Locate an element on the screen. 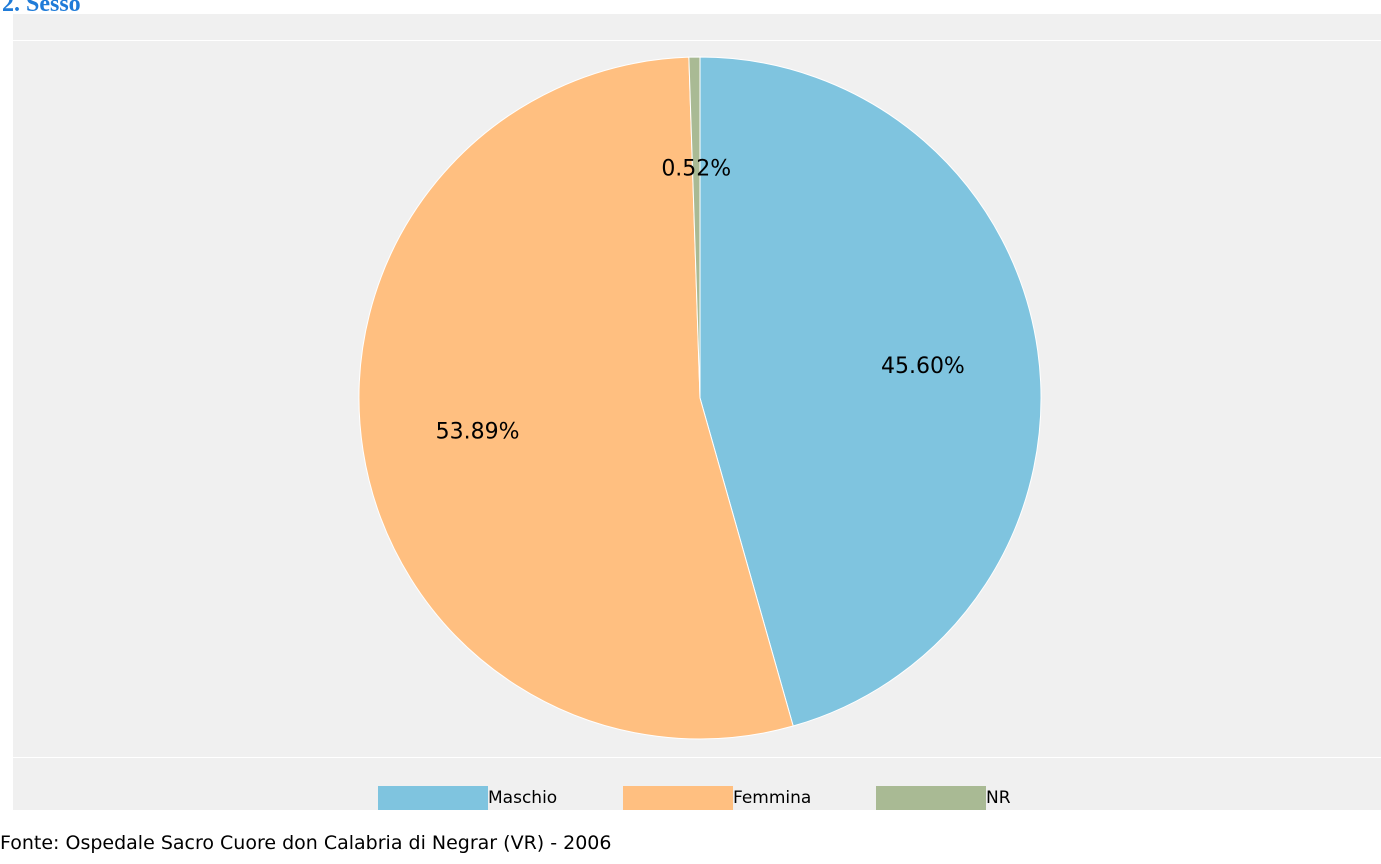 The width and height of the screenshot is (1381, 864). legend-item-femmina: Femmina is located at coordinates (717, 798).